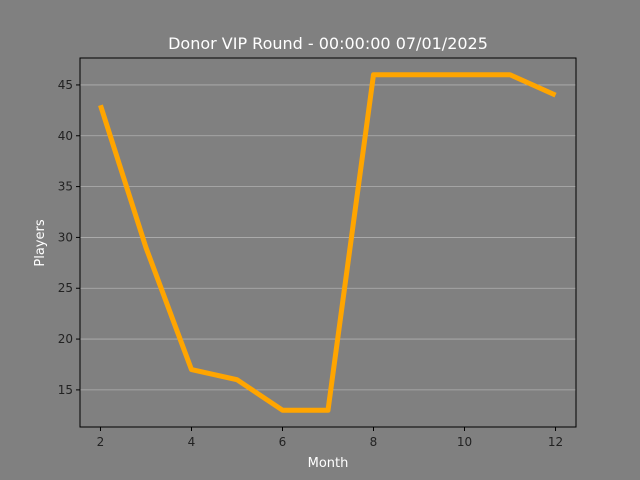 The width and height of the screenshot is (640, 480). I want to click on y-tick-label: 40, so click(65, 136).